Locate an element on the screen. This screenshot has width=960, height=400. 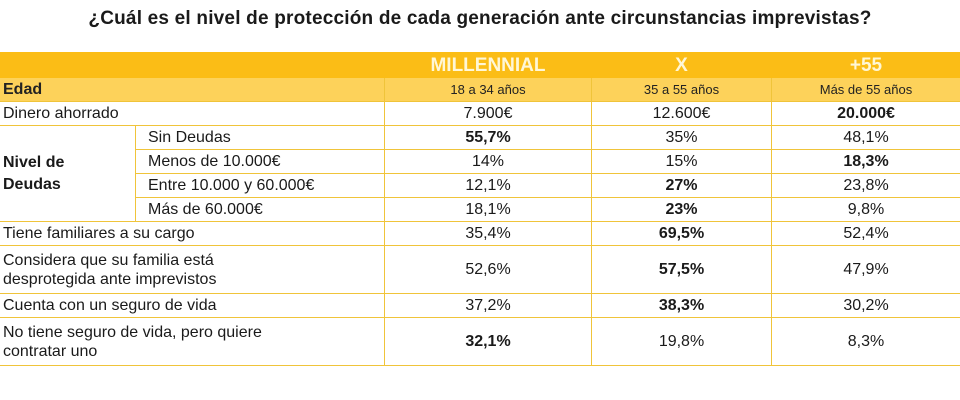
row-label: Cuenta con un seguro de vida is located at coordinates (192, 305).